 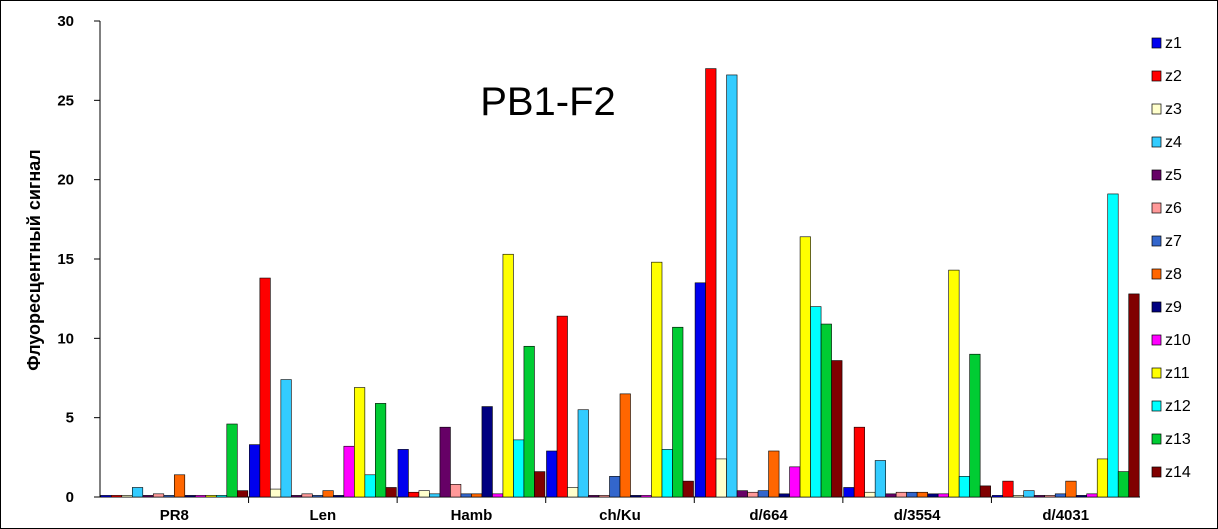 What do you see at coordinates (562, 406) in the screenshot?
I see `bar-z2-chku` at bounding box center [562, 406].